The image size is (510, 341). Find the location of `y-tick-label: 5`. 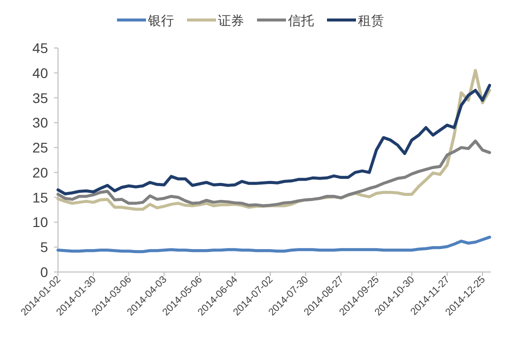

y-tick-label: 5 is located at coordinates (44, 247).